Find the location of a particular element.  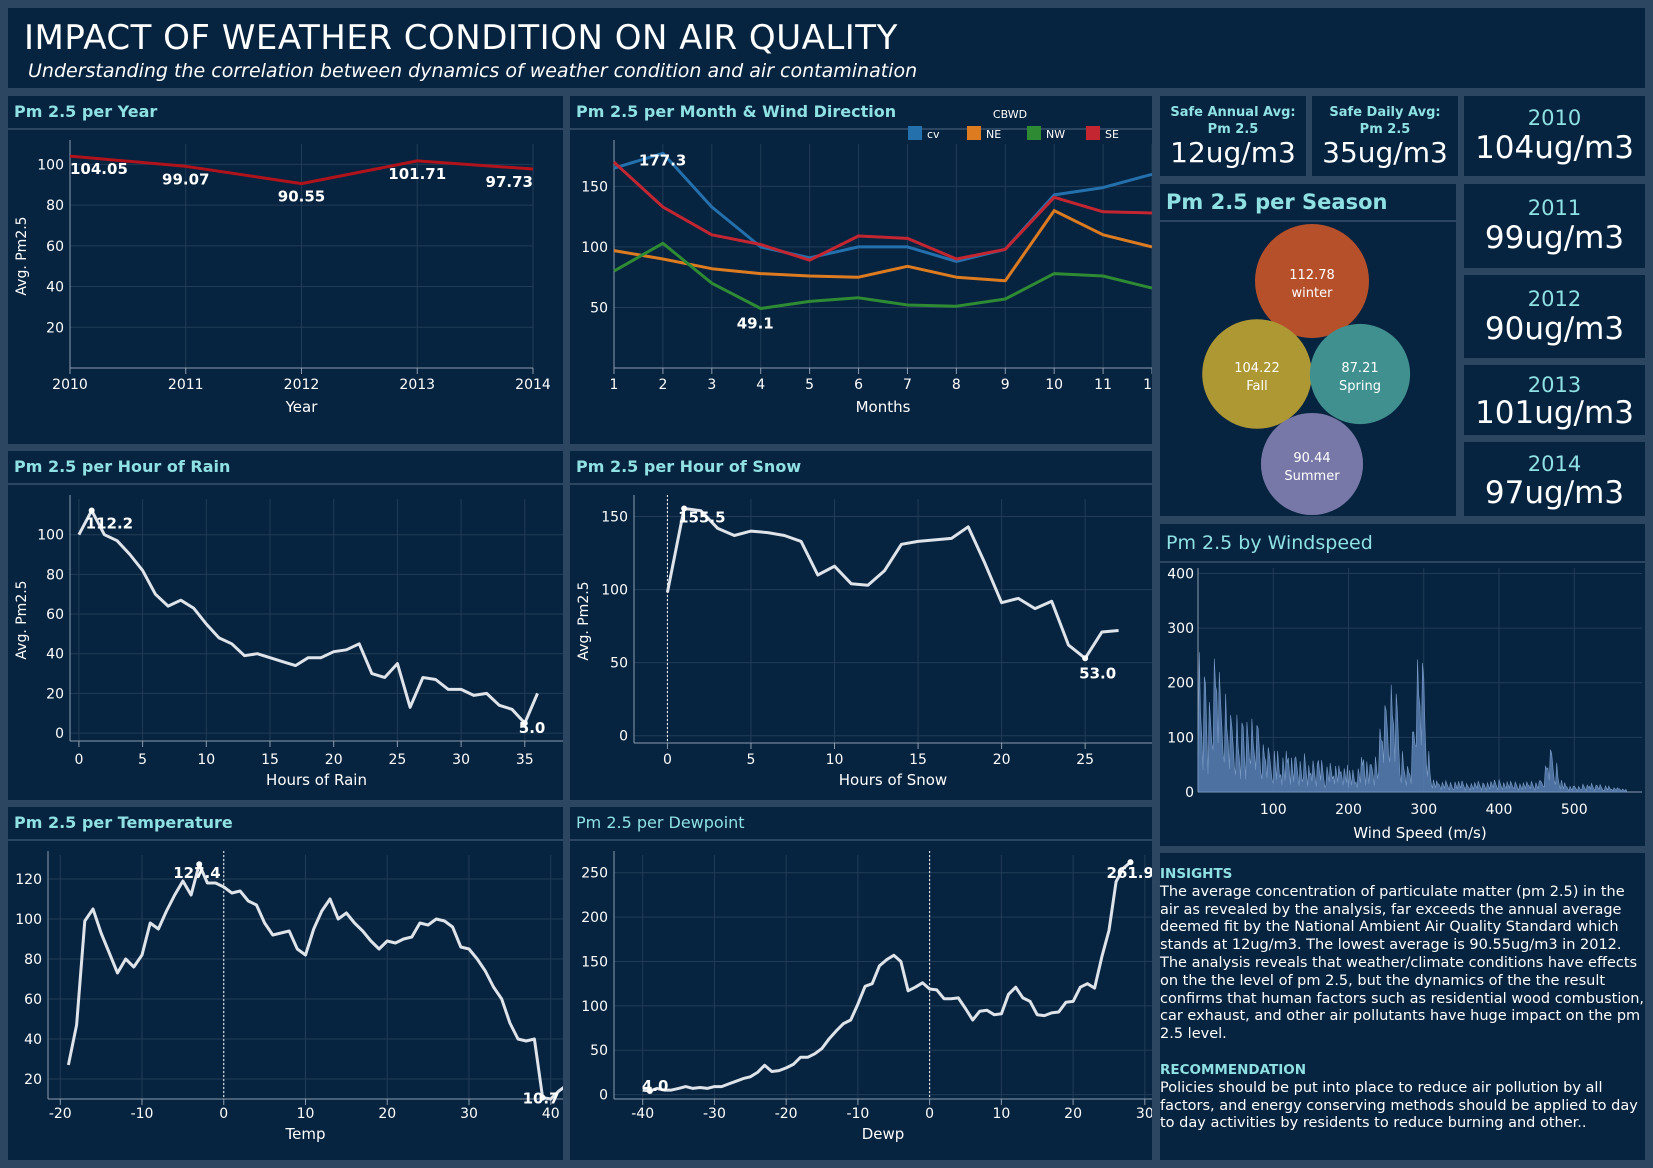

x-axis-label: Wind Speed (m/s) is located at coordinates (1419, 833).